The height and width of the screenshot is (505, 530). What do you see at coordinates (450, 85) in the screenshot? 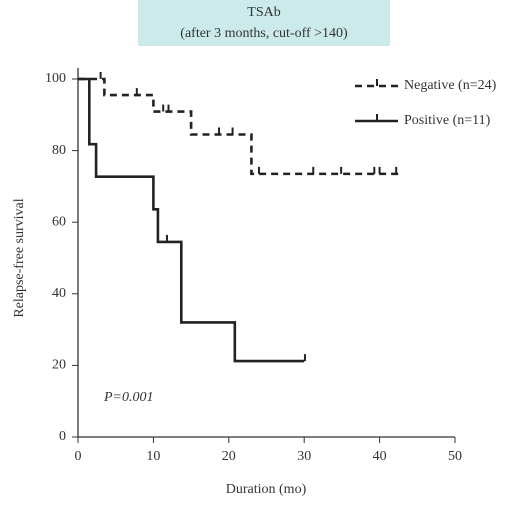
I see `legend-label: Negative (n=24)` at bounding box center [450, 85].